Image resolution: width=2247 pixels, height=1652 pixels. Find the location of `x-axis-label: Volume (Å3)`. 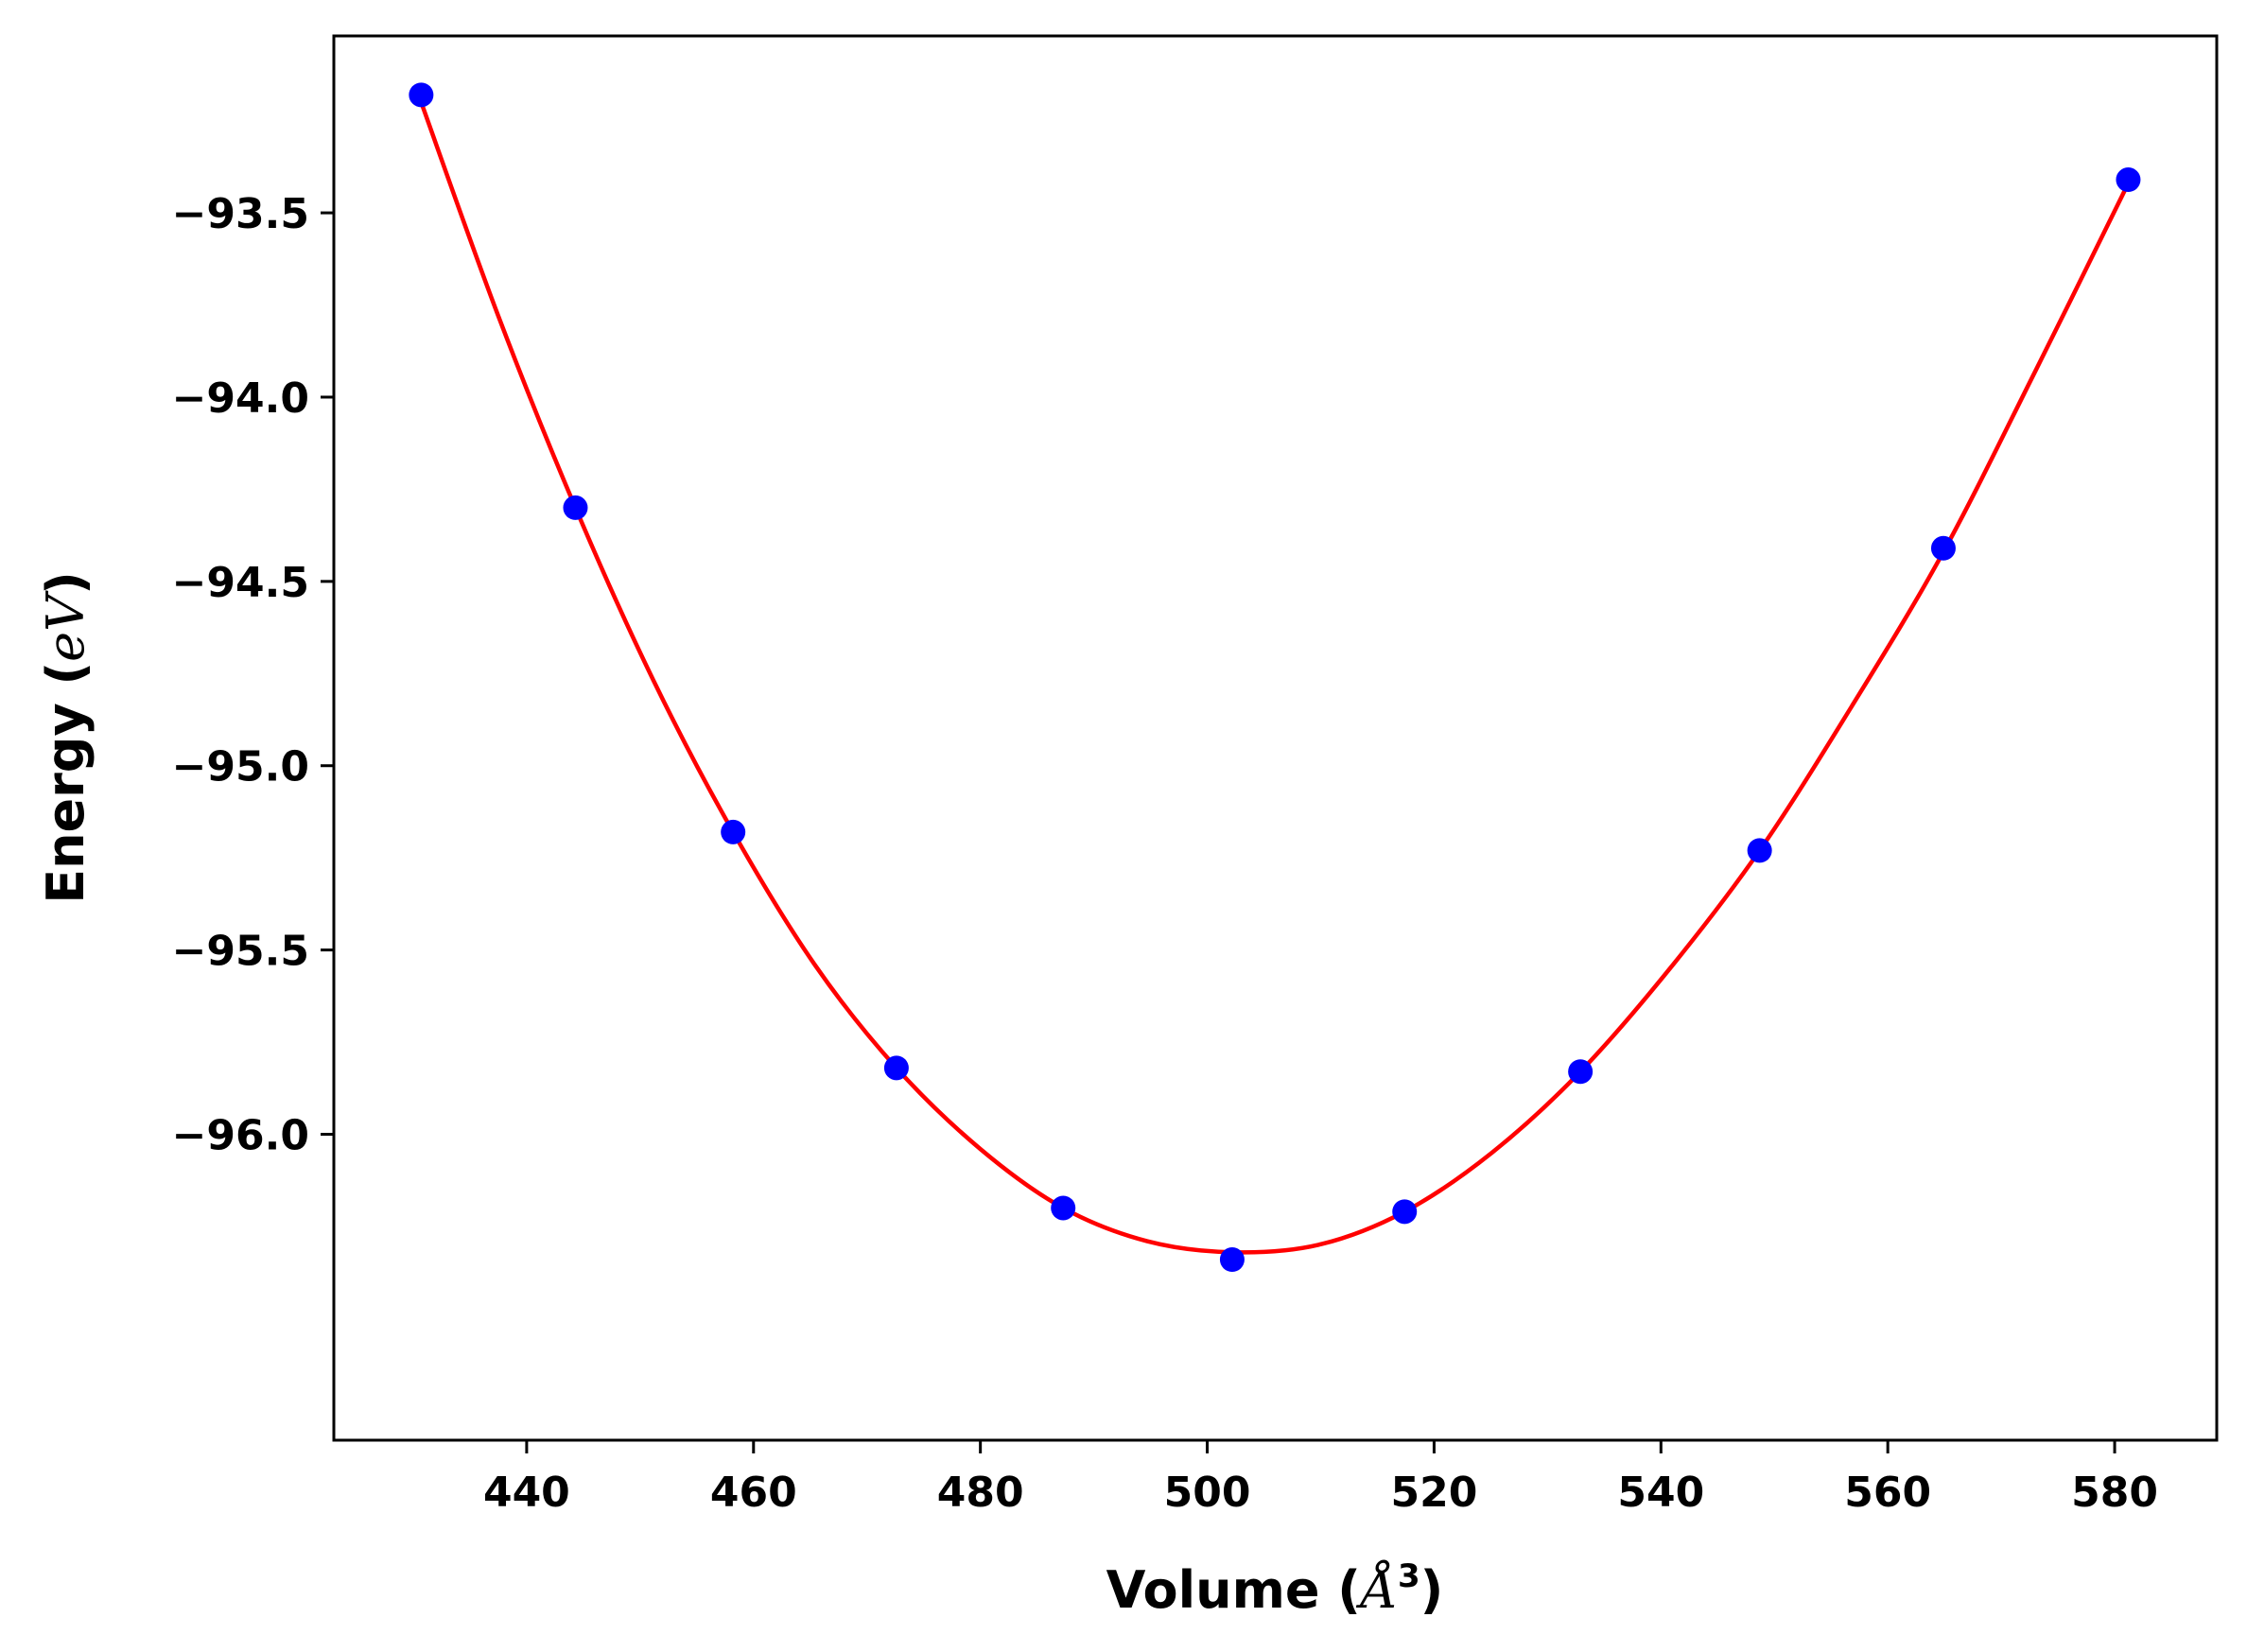

x-axis-label: Volume (Å3) is located at coordinates (1275, 1588).